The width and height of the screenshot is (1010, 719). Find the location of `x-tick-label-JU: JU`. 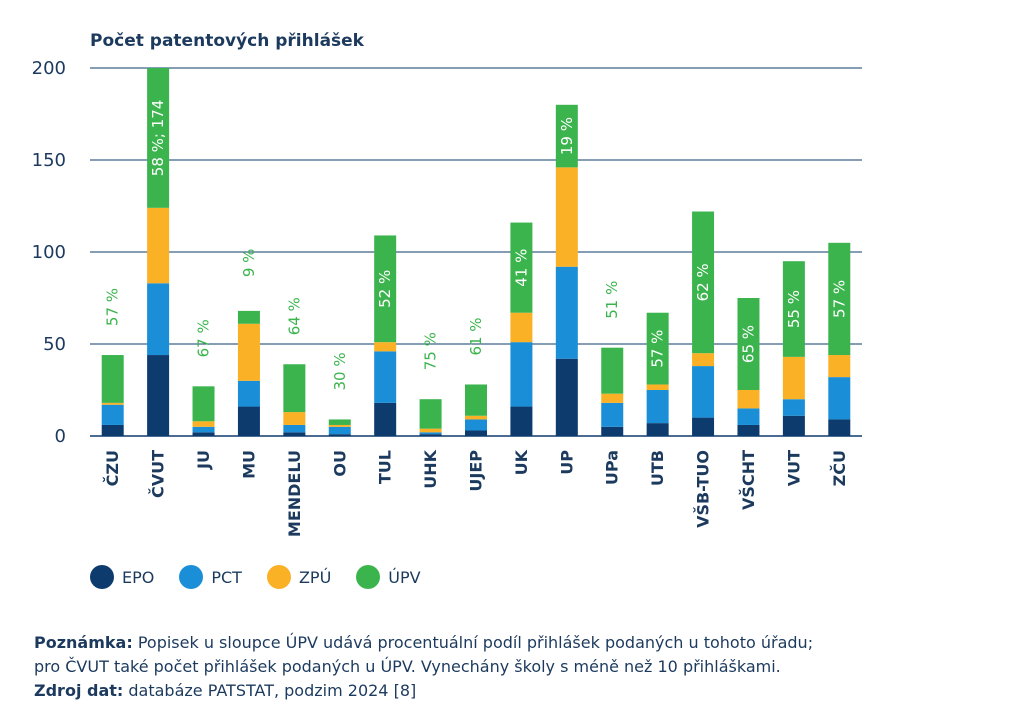

x-tick-label-JU: JU is located at coordinates (203, 460).